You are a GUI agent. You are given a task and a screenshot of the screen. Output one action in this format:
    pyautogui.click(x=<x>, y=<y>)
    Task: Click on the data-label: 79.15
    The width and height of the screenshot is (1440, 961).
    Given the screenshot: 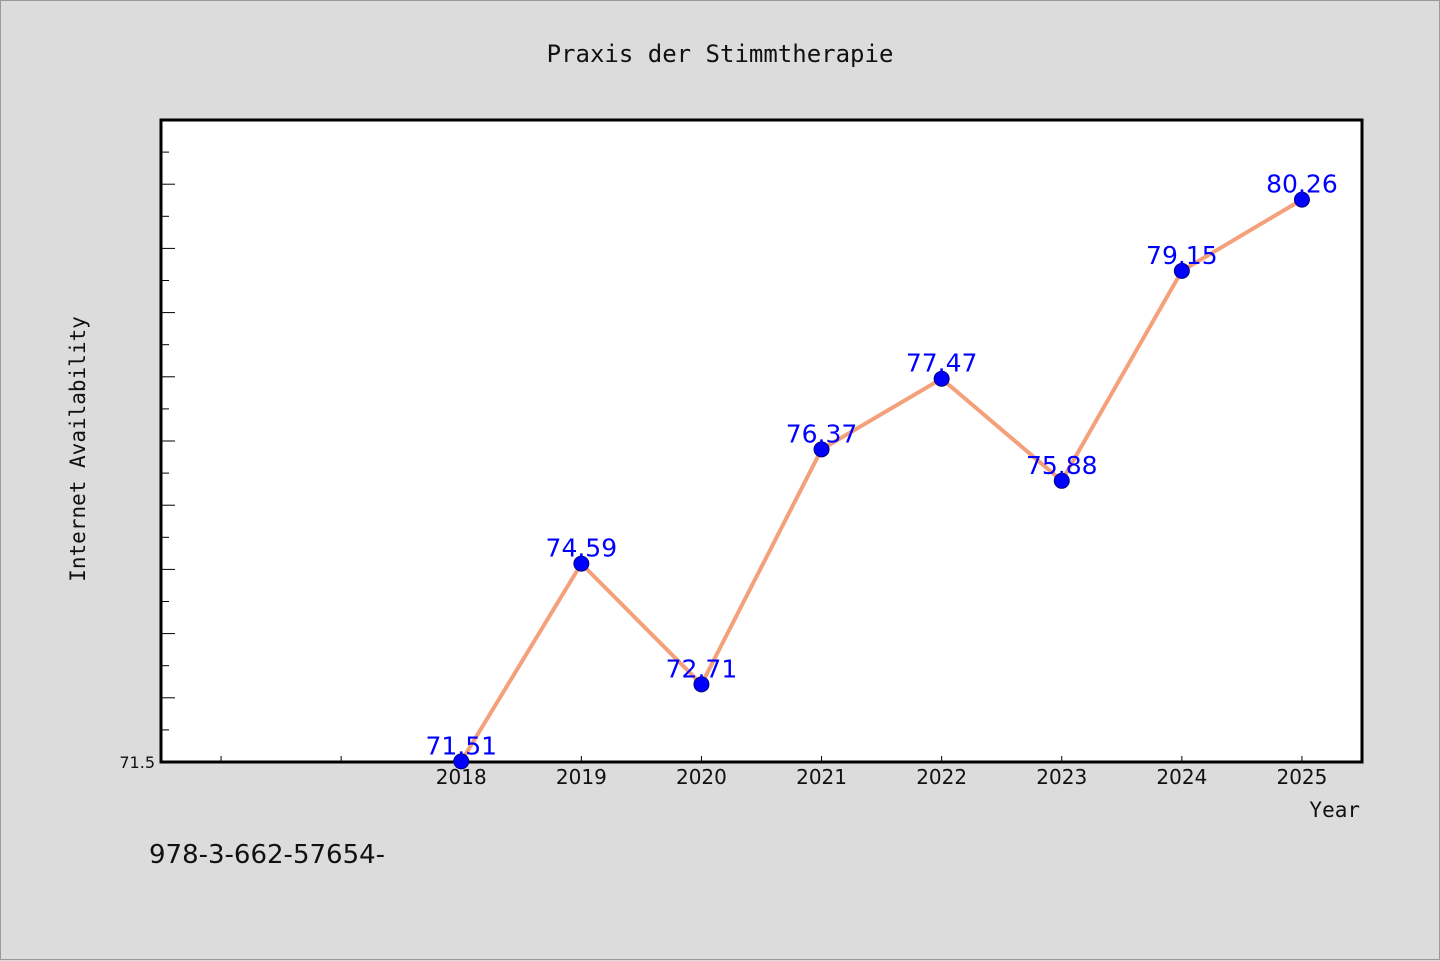 What is the action you would take?
    pyautogui.click(x=1182, y=255)
    